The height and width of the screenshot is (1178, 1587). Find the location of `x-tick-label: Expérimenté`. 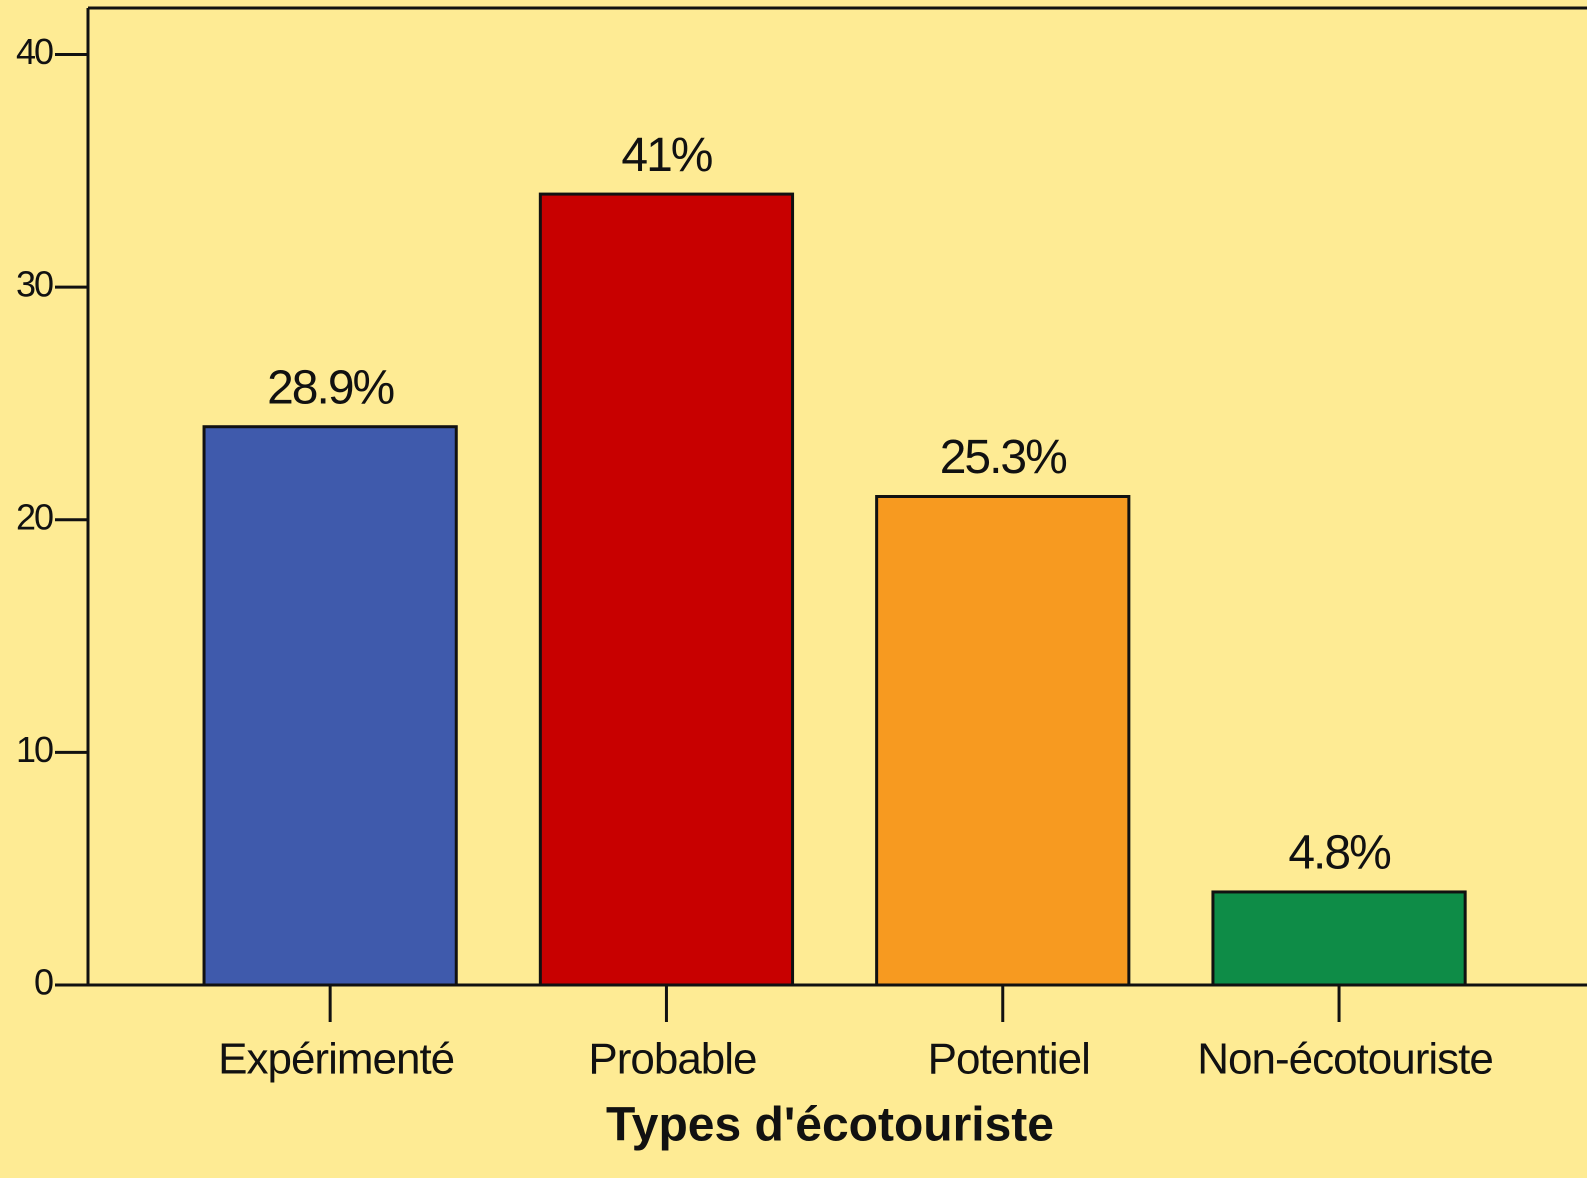

x-tick-label: Expérimenté is located at coordinates (336, 1059).